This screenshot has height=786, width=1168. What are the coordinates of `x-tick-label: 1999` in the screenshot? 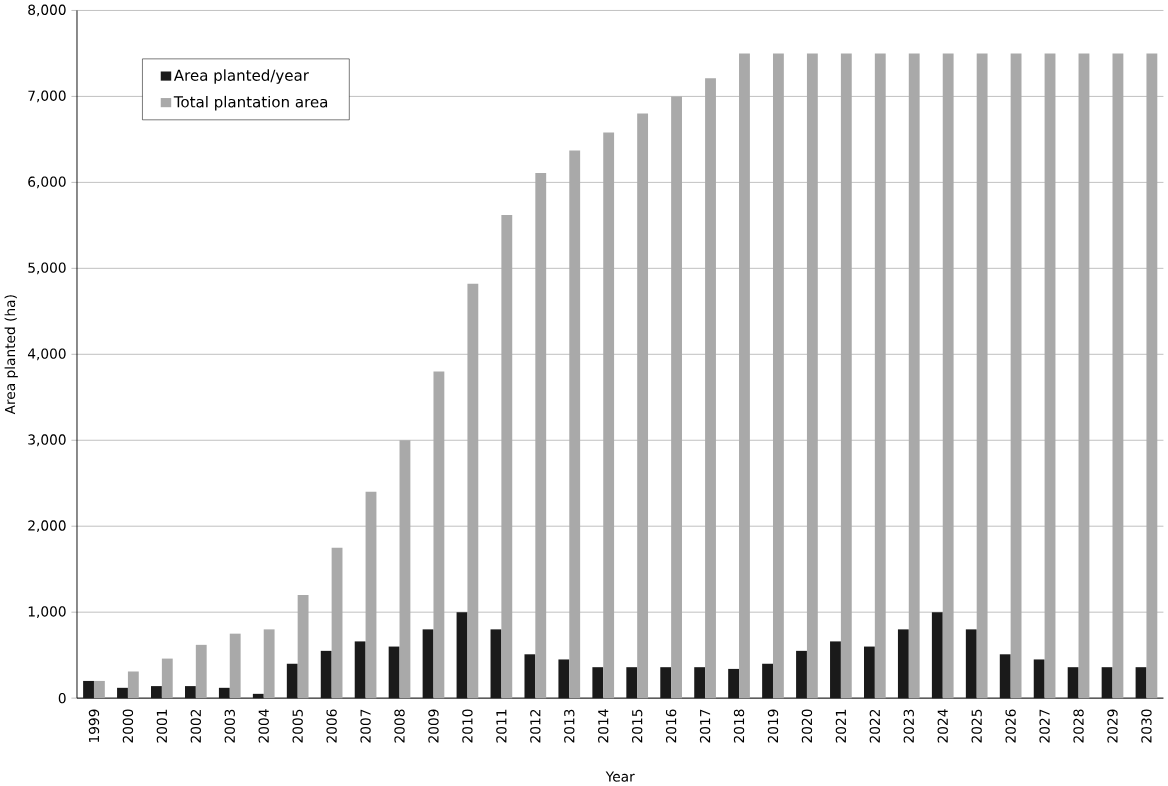 It's located at (94, 725).